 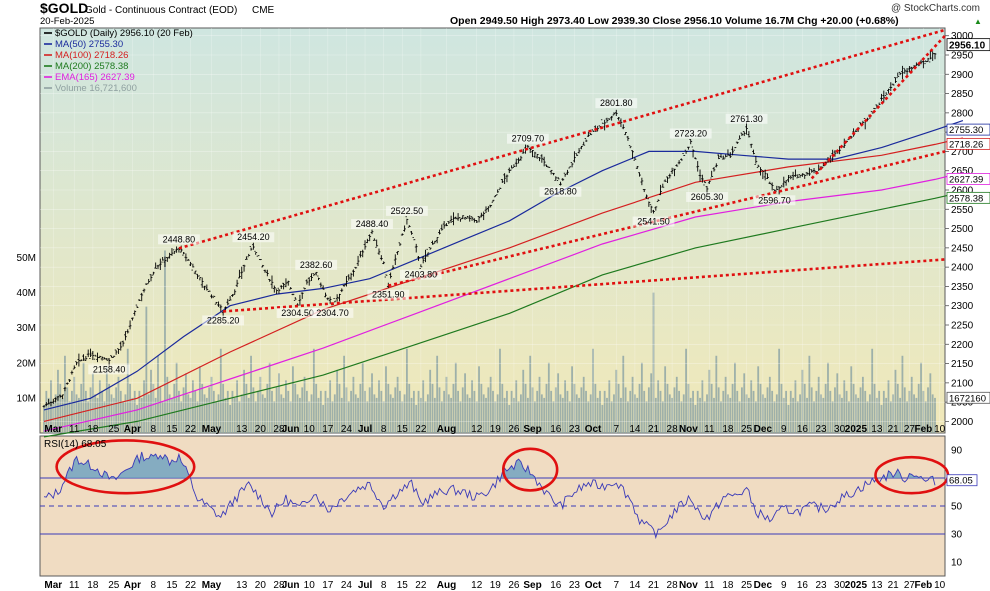 I want to click on x-tick-label: 11, so click(x=709, y=585).